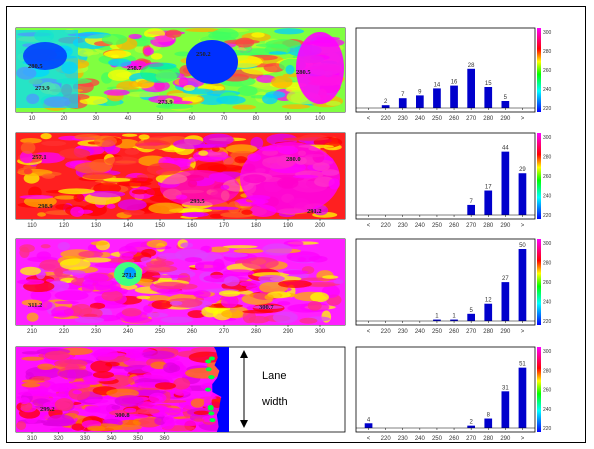  I want to click on arrow-head-up, so click(244, 354).